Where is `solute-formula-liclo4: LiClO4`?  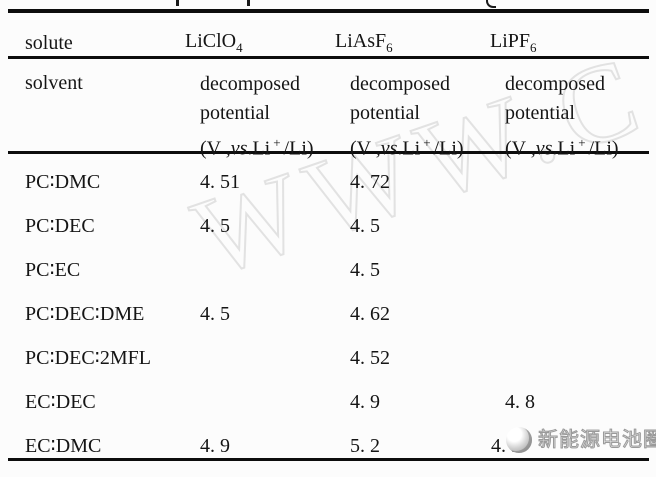
solute-formula-liclo4: LiClO4 is located at coordinates (214, 44).